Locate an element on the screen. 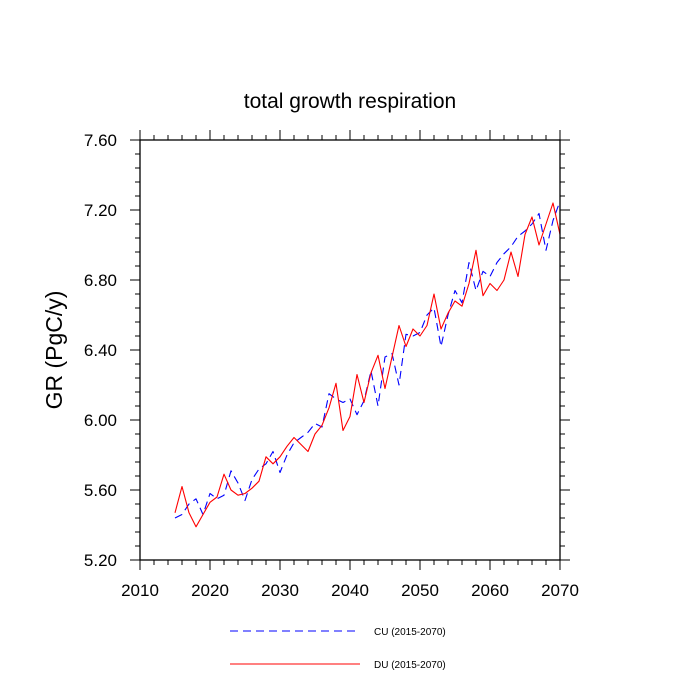 Image resolution: width=700 pixels, height=700 pixels. x-tick-label: 2020 is located at coordinates (210, 590).